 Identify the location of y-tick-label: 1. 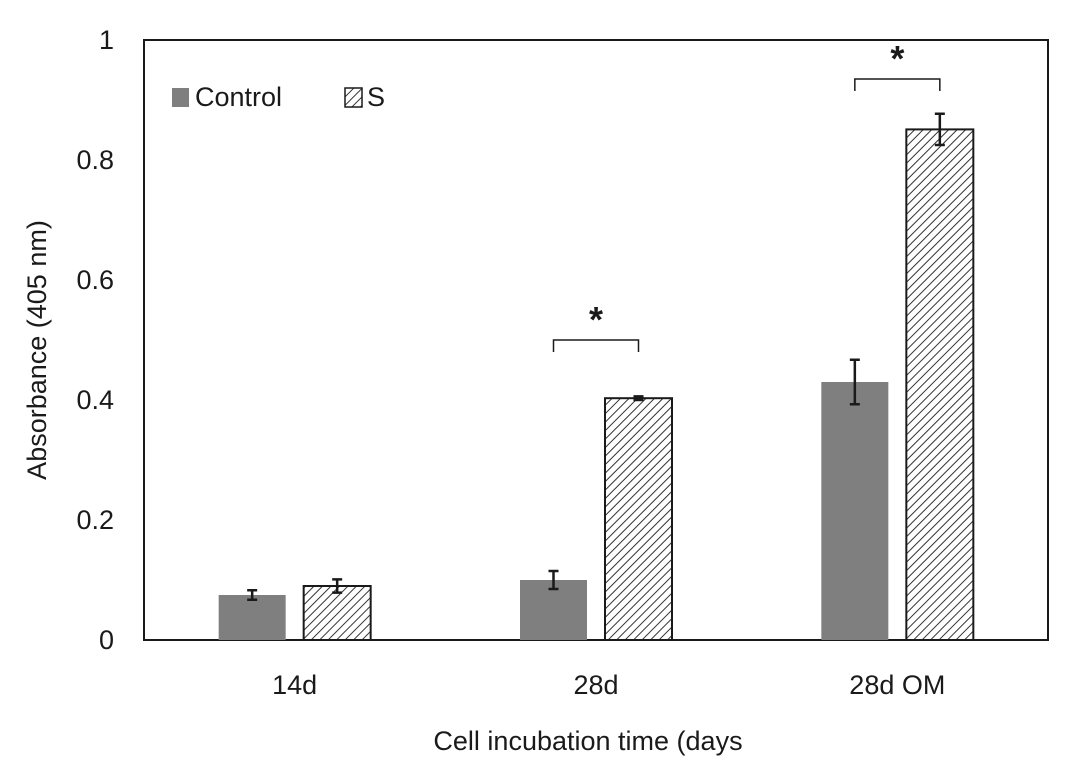
(106, 40).